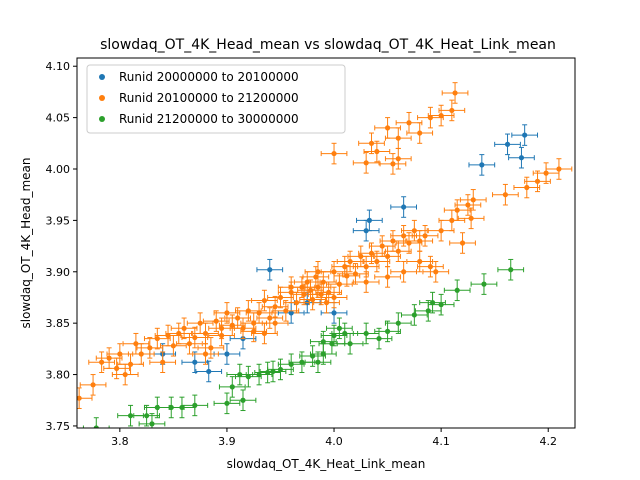 The width and height of the screenshot is (640, 480). I want to click on legend-box, so click(216, 99).